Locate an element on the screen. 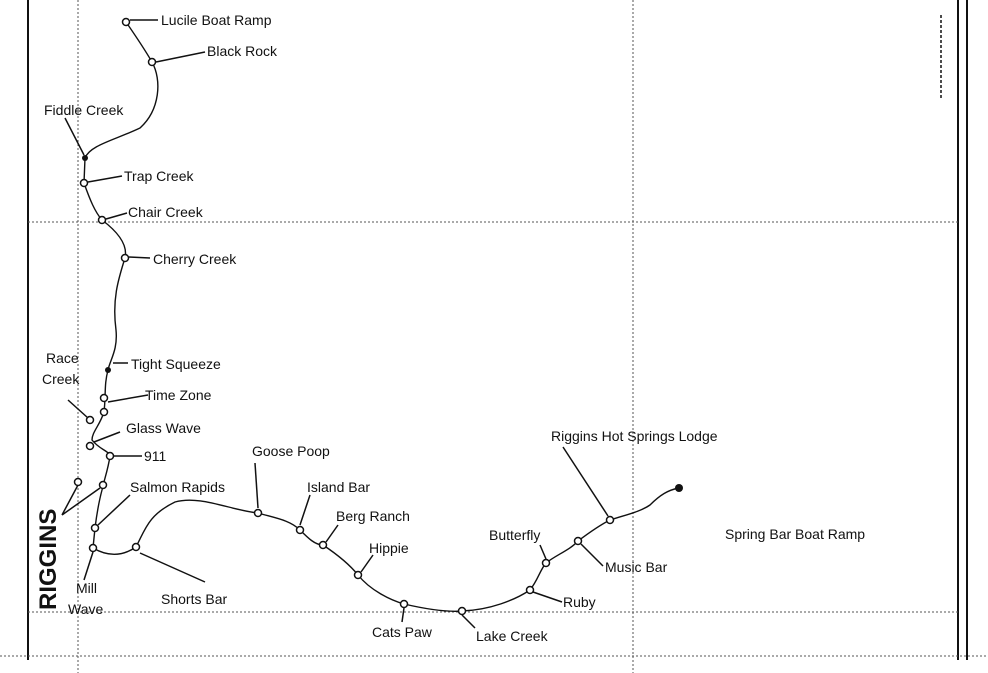  label-chair: Chair Creek is located at coordinates (166, 212).